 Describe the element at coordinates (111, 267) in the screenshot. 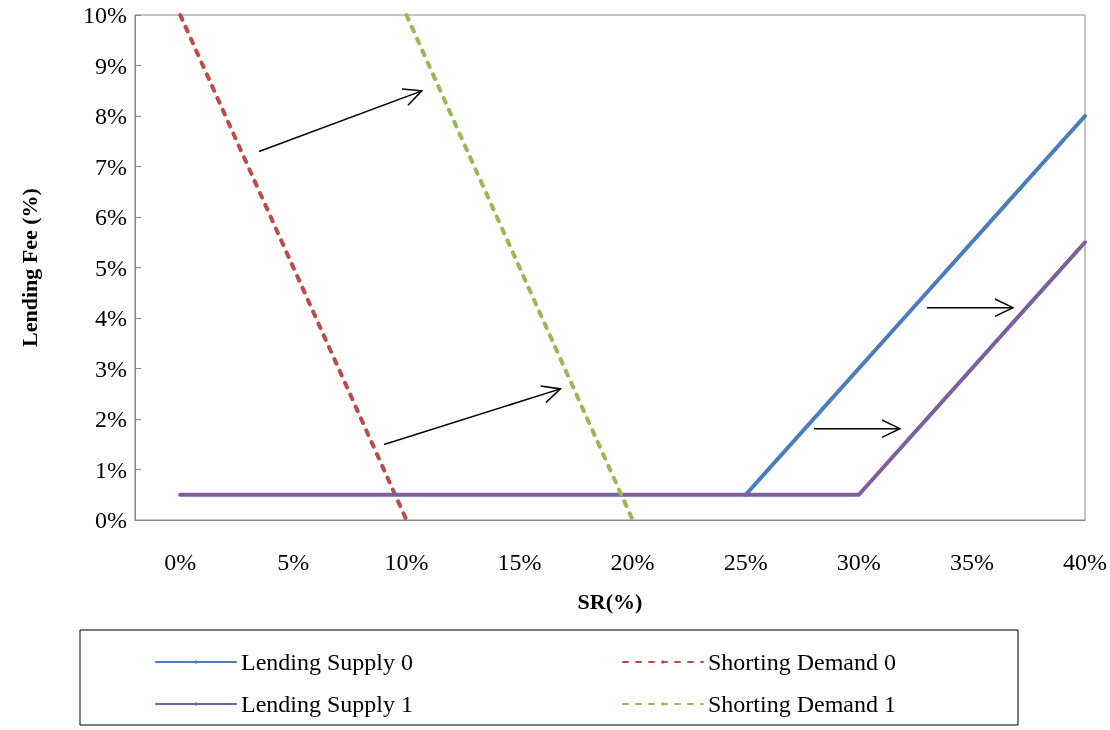

I see `y-tick-label: 5%` at that location.